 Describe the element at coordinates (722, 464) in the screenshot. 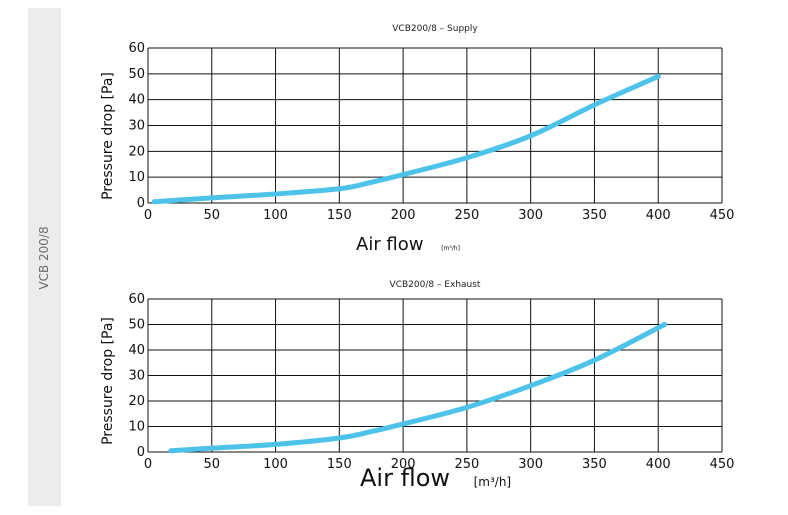

I see `exhaust-chart-xtick-label: 450` at that location.